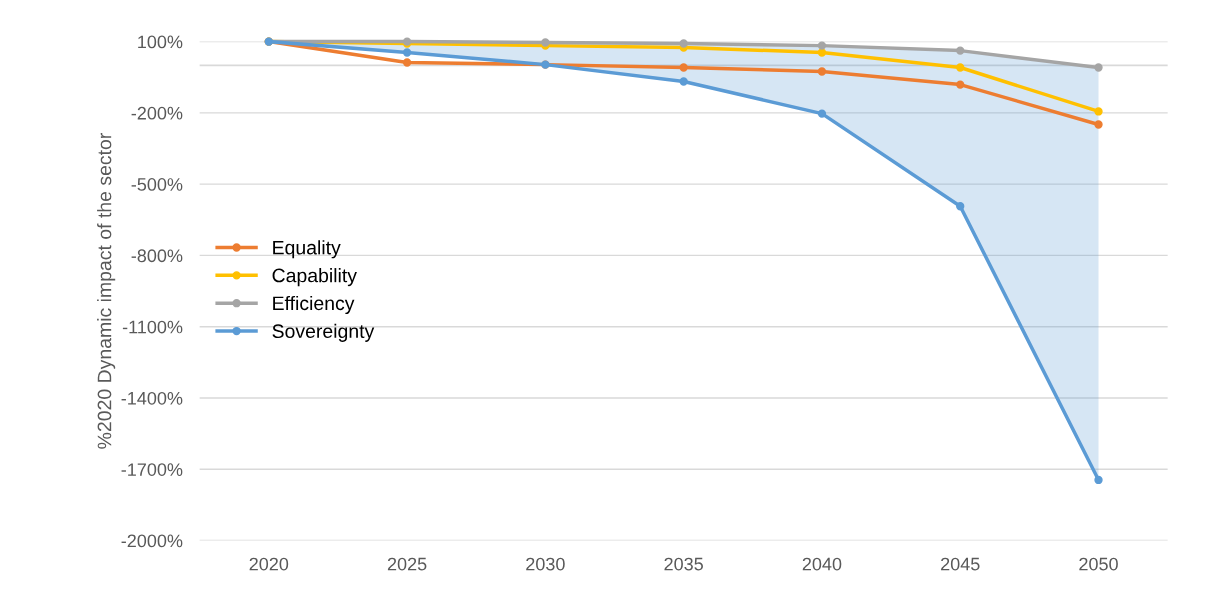  I want to click on y-tick-label: -1100%, so click(152, 327).